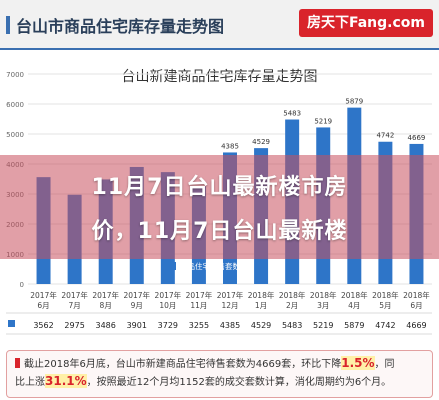  What do you see at coordinates (261, 325) in the screenshot?
I see `table-value: 4529` at bounding box center [261, 325].